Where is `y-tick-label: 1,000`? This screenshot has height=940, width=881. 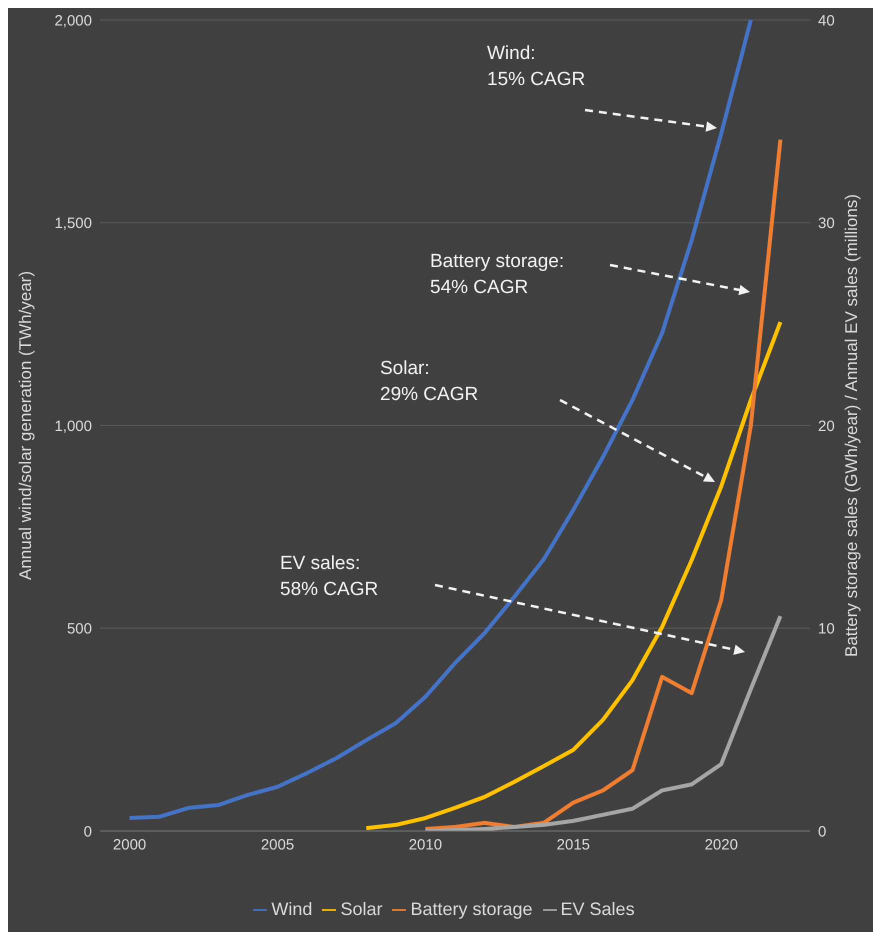
y-tick-label: 1,000 is located at coordinates (73, 426).